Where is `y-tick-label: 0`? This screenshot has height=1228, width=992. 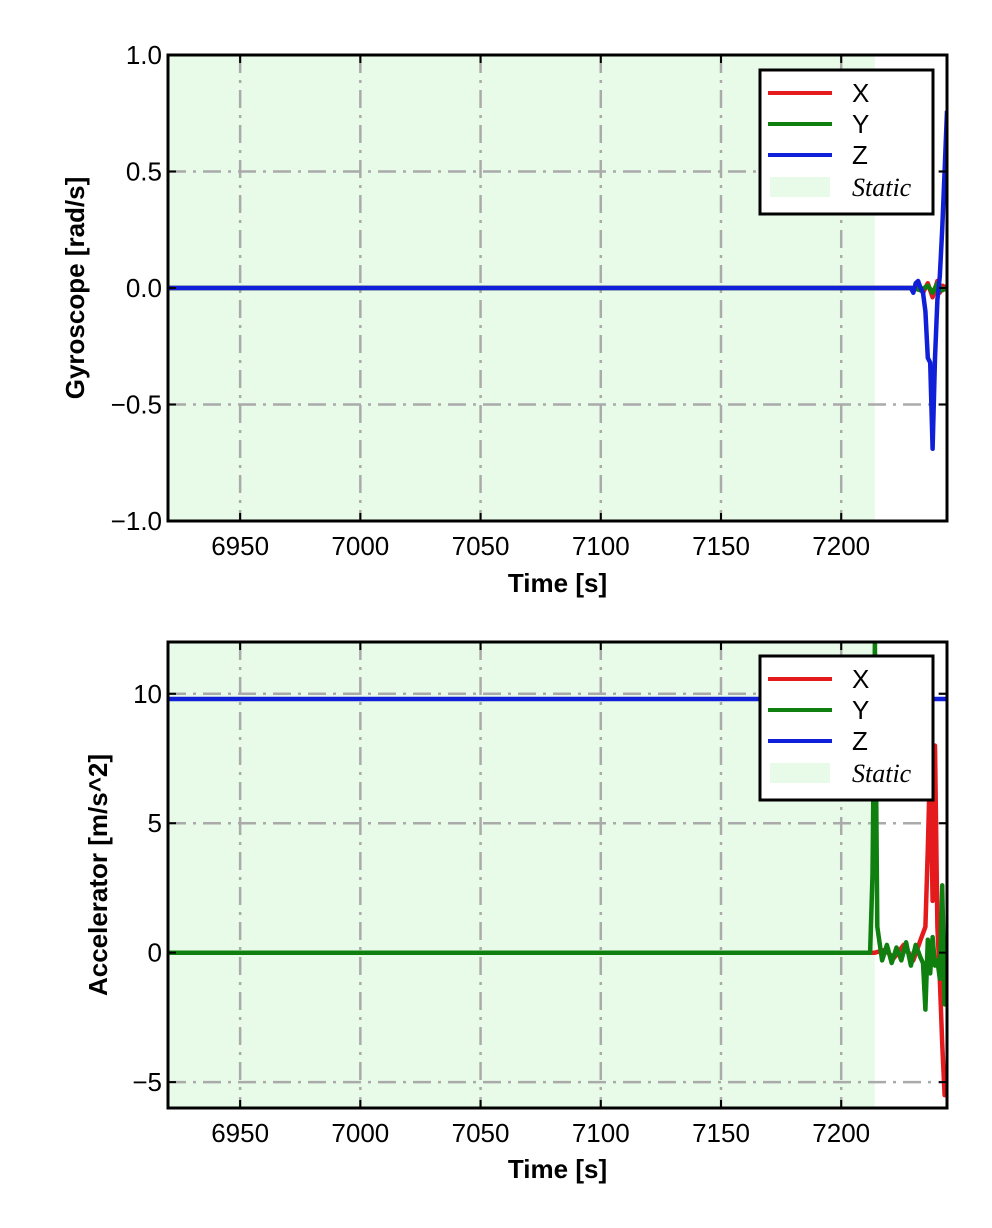
y-tick-label: 0 is located at coordinates (155, 953).